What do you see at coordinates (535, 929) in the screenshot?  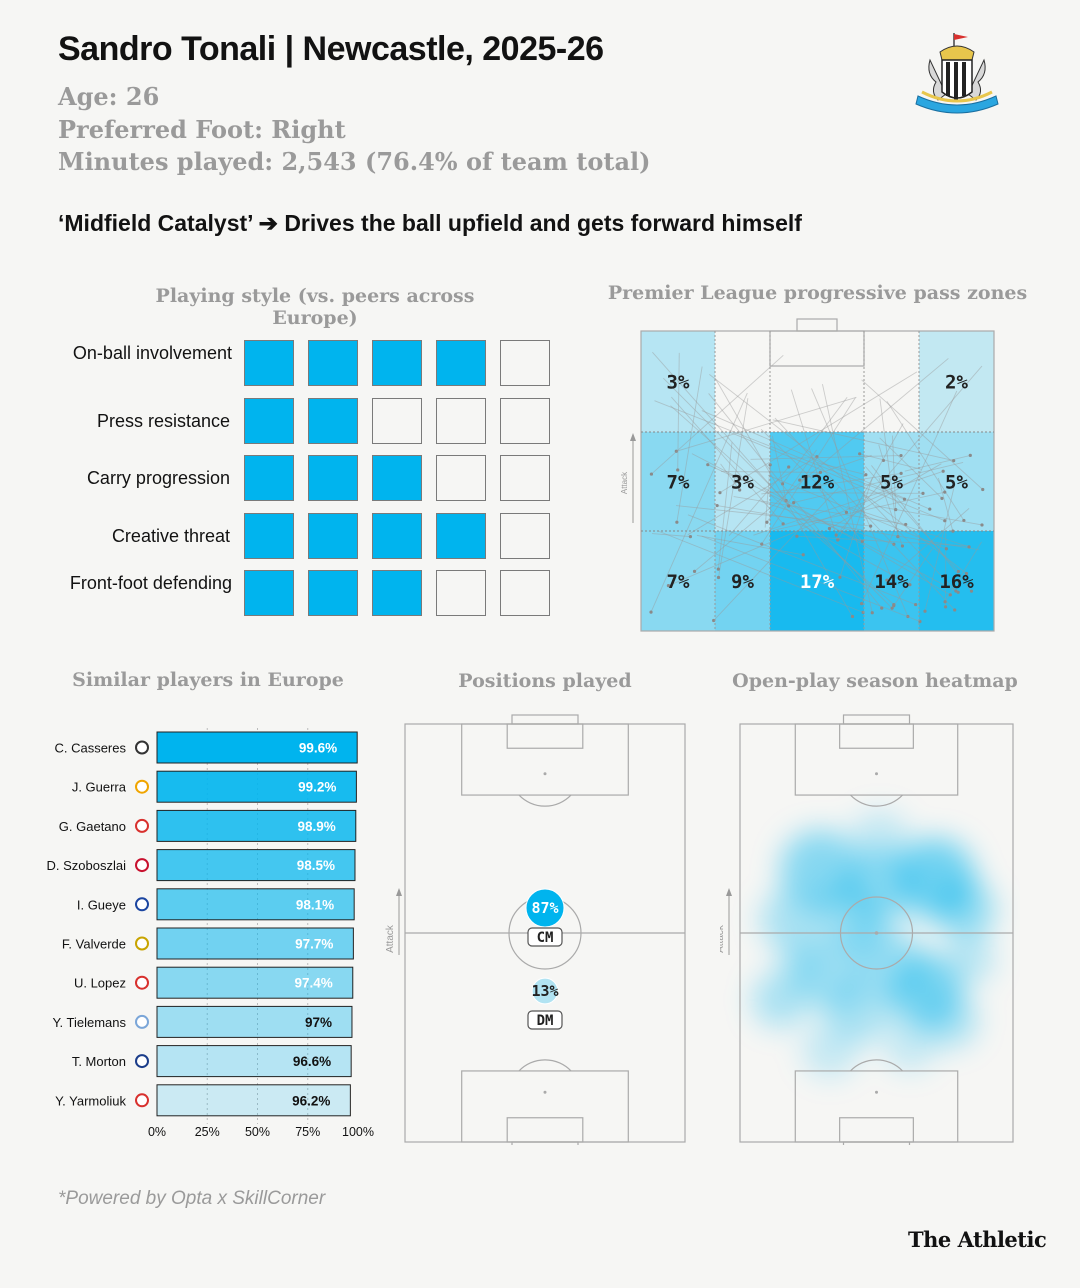 I see `positions-pitch: Attack 87% CM 13% DM` at bounding box center [535, 929].